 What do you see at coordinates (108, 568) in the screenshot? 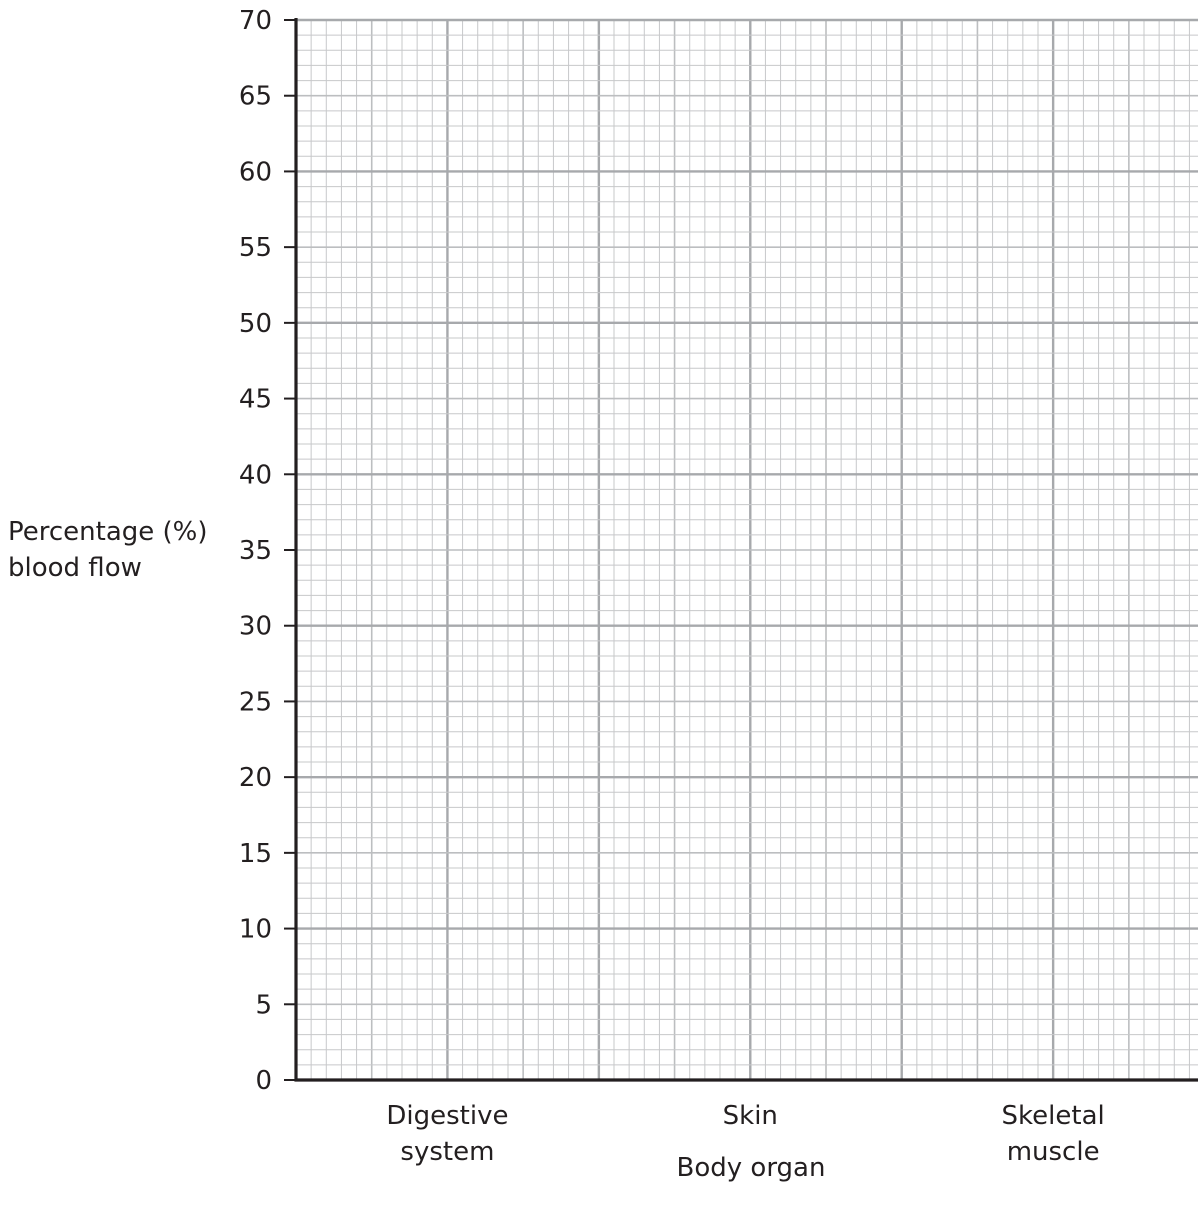
I see `y-axis-title-line-2: blood flow` at bounding box center [108, 568].